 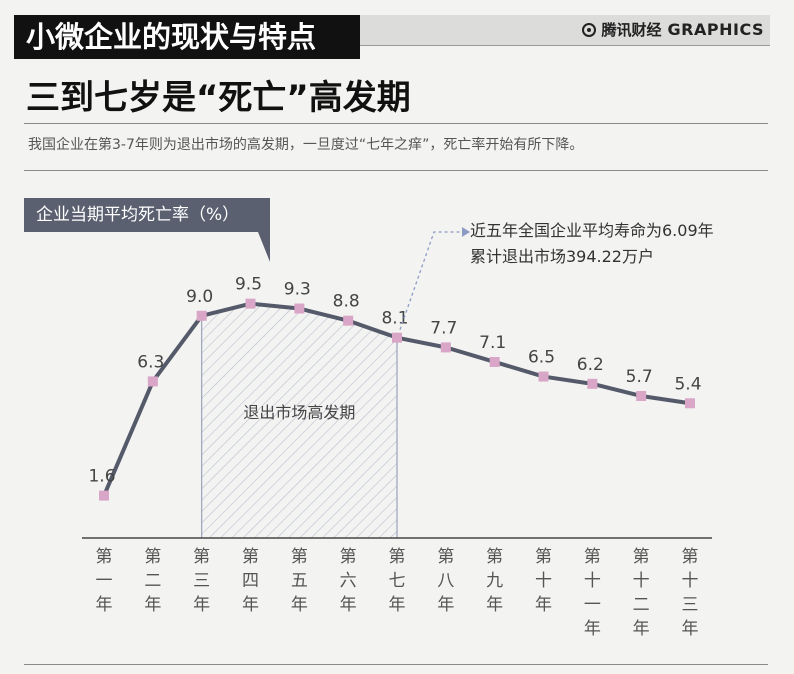 I want to click on footer-rule, so click(x=396, y=664).